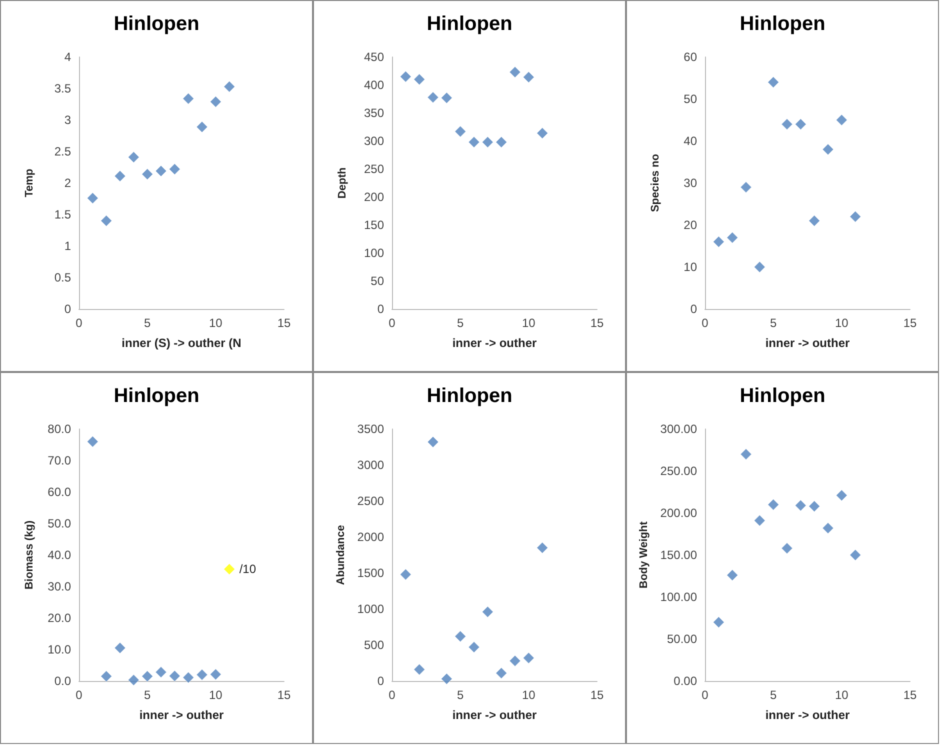 This screenshot has width=943, height=746. I want to click on y-tick-label: 0.0, so click(63, 681).